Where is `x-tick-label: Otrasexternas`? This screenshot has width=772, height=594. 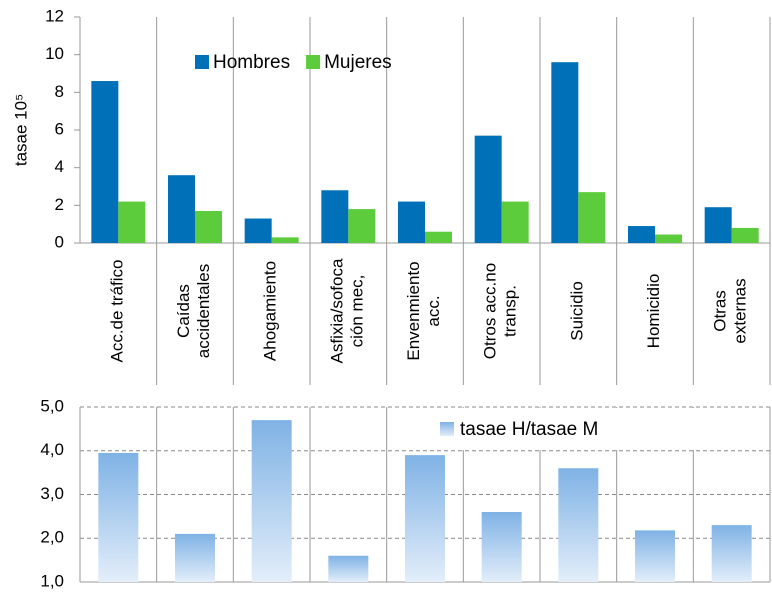
x-tick-label: Otrasexternas is located at coordinates (730, 310).